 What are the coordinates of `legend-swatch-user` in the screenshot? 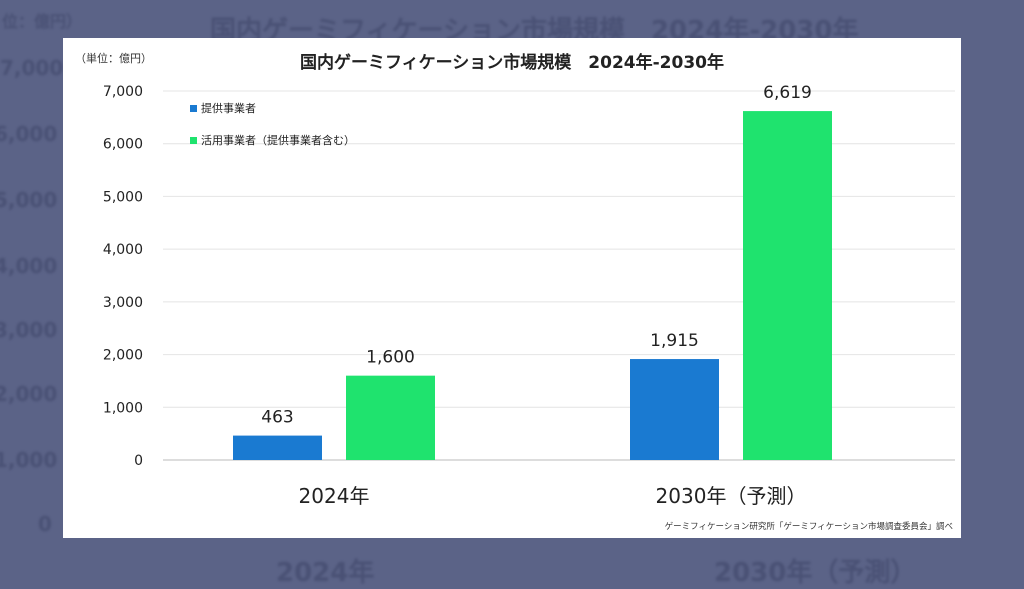 It's located at (193, 140).